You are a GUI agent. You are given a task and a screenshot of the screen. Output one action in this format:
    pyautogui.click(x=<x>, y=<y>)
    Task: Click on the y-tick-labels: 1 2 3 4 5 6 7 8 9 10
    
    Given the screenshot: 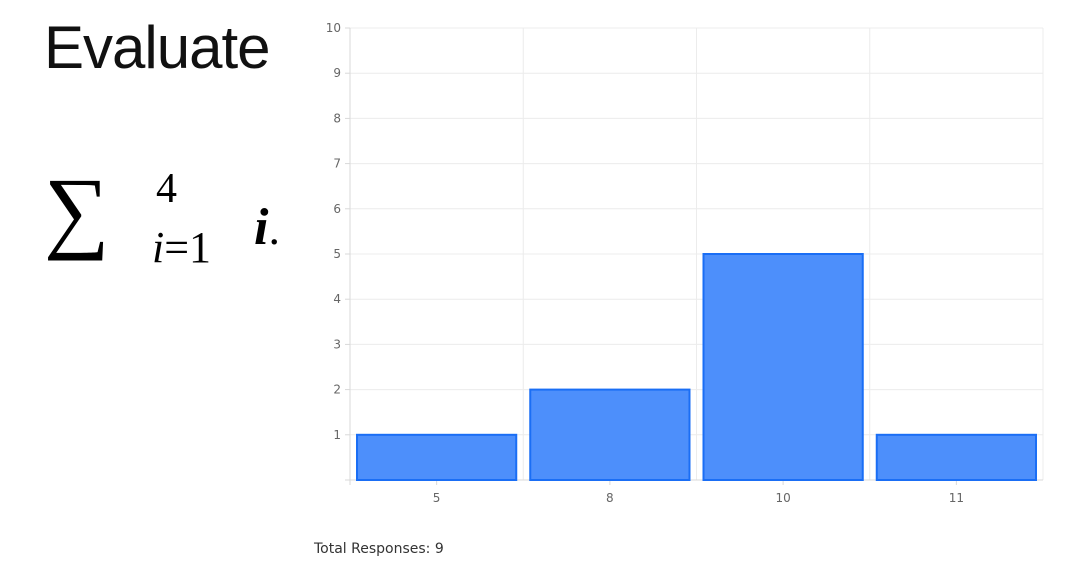 What is the action you would take?
    pyautogui.click(x=333, y=231)
    